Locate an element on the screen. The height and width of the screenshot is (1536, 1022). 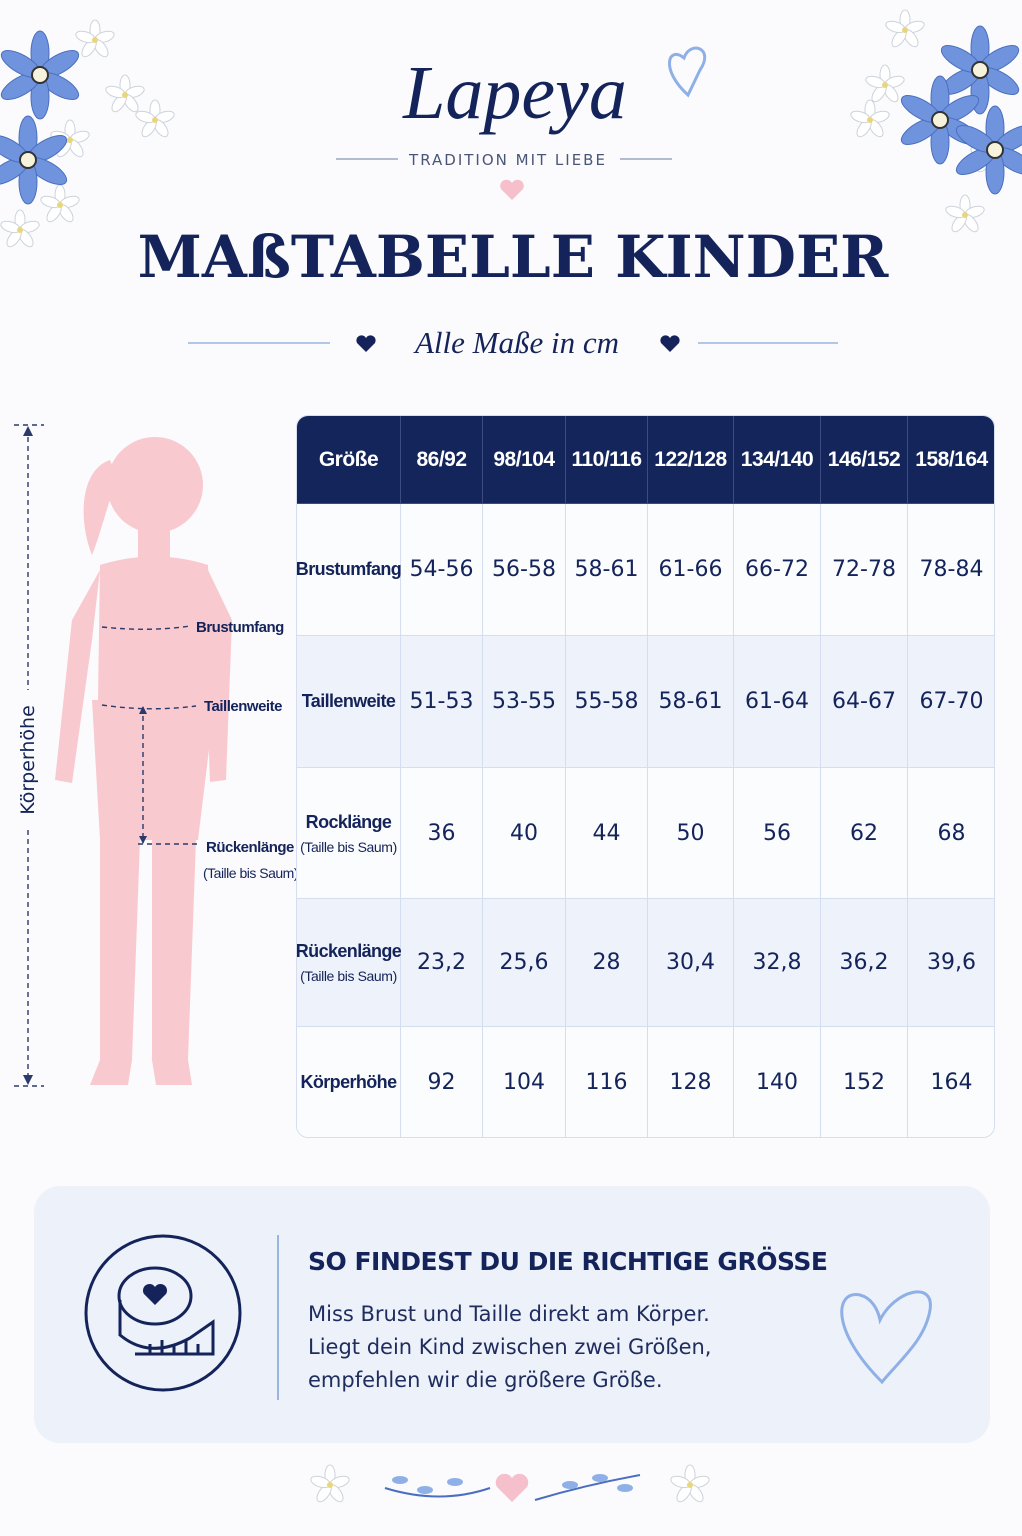
bottom-ornament is located at coordinates (510, 1484).